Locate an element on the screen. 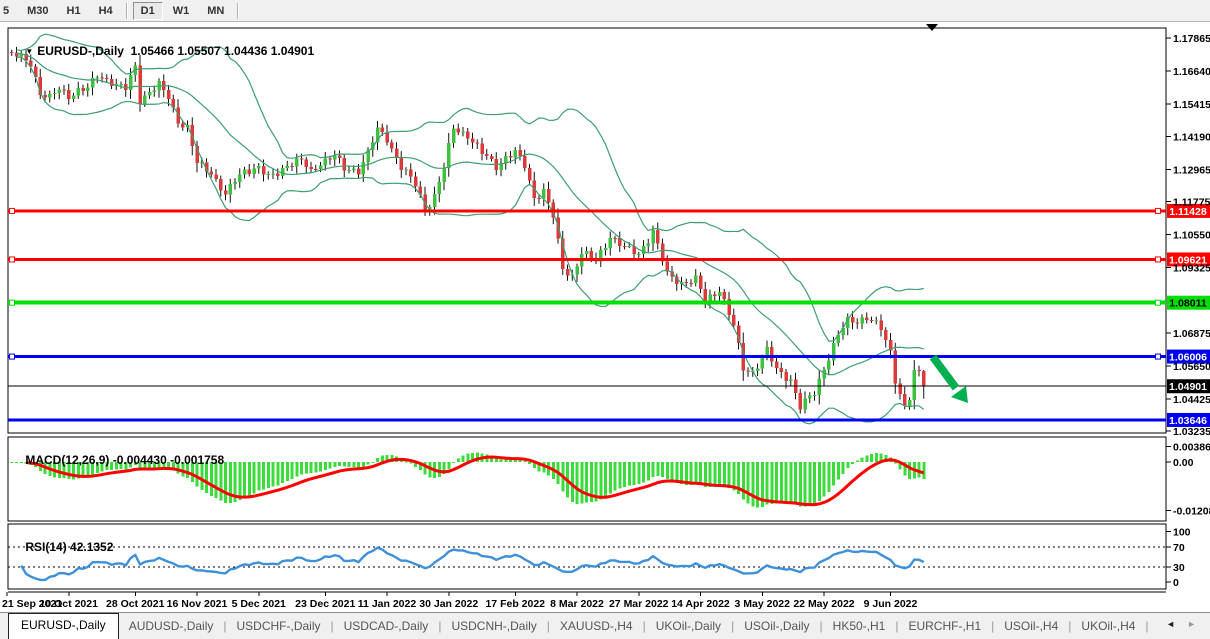 This screenshot has width=1210, height=639. chart-tab-audusd-daily: AUDUSD-,Daily is located at coordinates (171, 626).